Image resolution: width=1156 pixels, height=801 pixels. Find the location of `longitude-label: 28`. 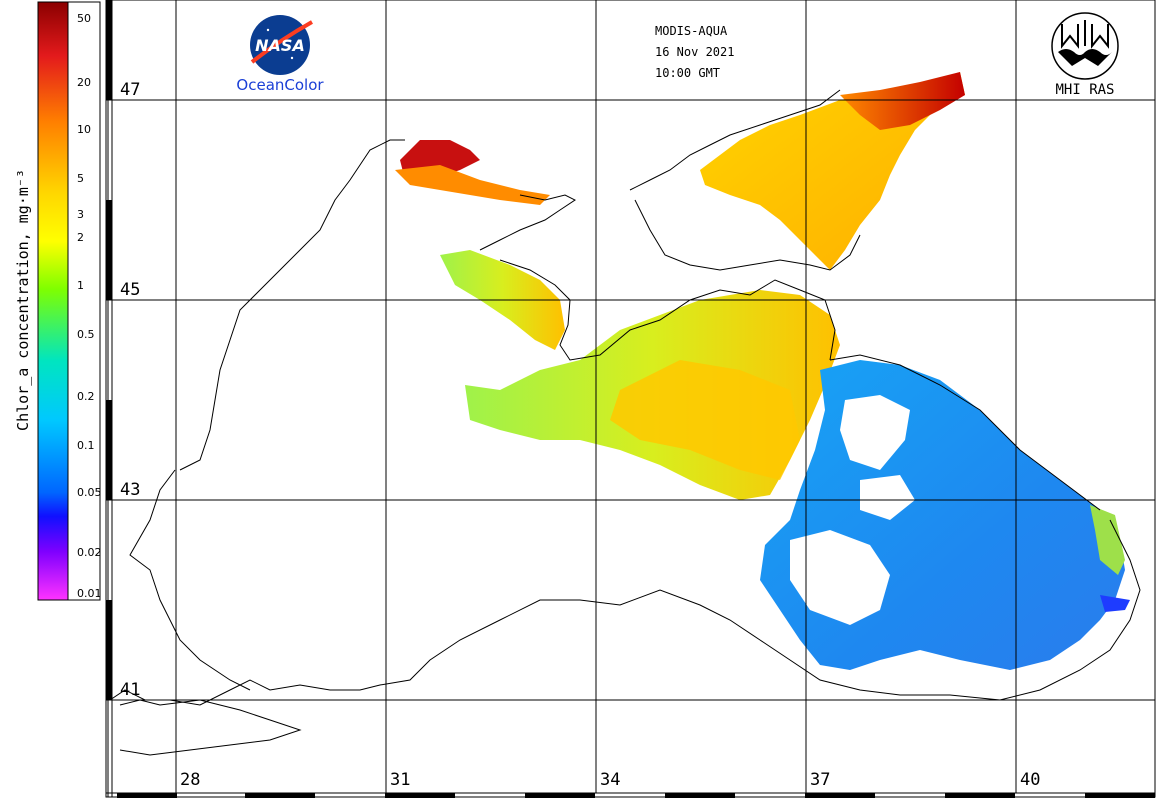

longitude-label: 28 is located at coordinates (190, 780).